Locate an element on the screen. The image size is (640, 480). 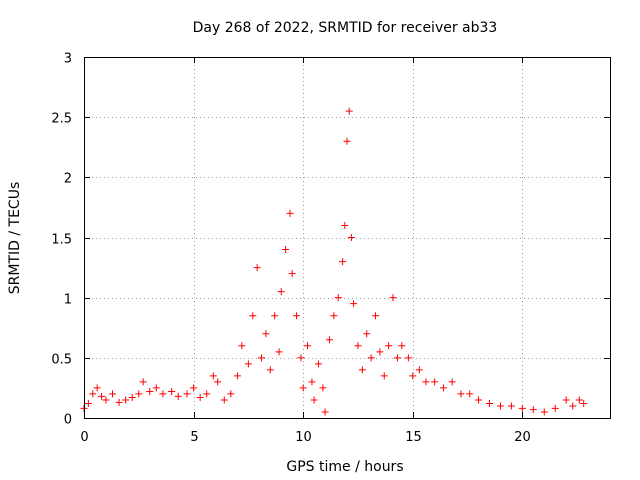
y-tick-label: 1 is located at coordinates (68, 300).